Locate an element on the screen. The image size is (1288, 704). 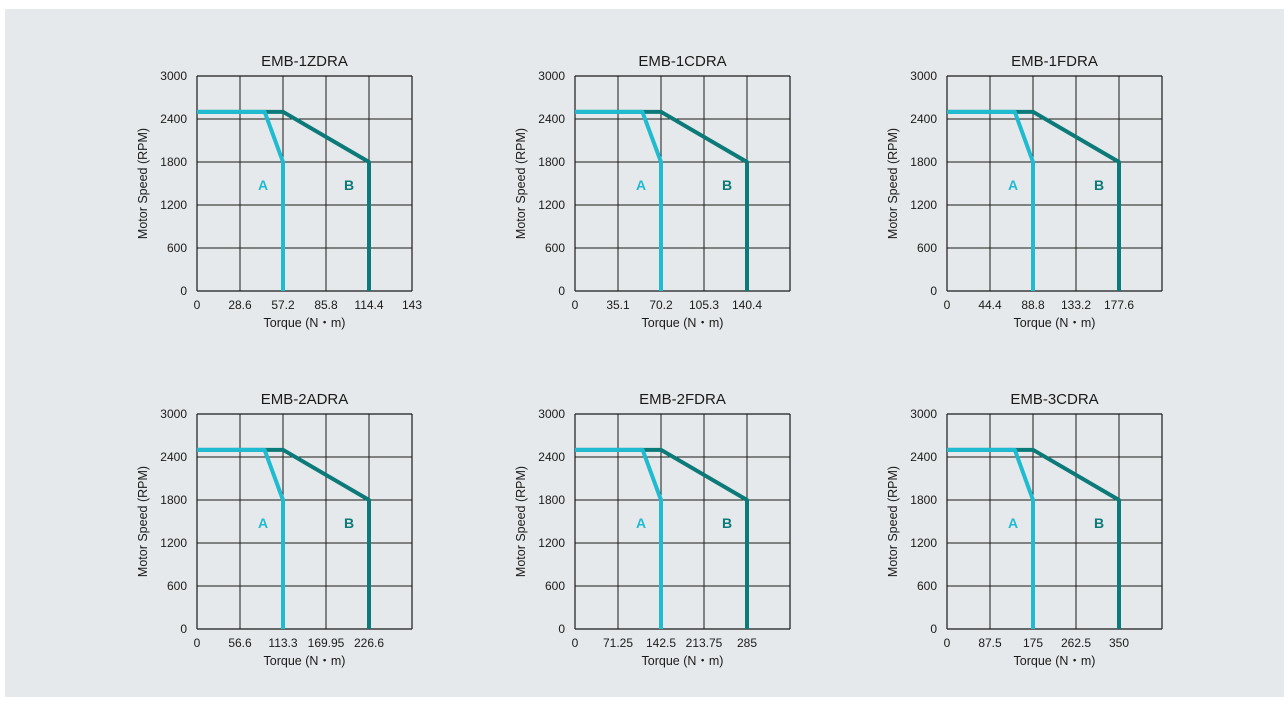
x-tick-label: 28.6 is located at coordinates (240, 305).